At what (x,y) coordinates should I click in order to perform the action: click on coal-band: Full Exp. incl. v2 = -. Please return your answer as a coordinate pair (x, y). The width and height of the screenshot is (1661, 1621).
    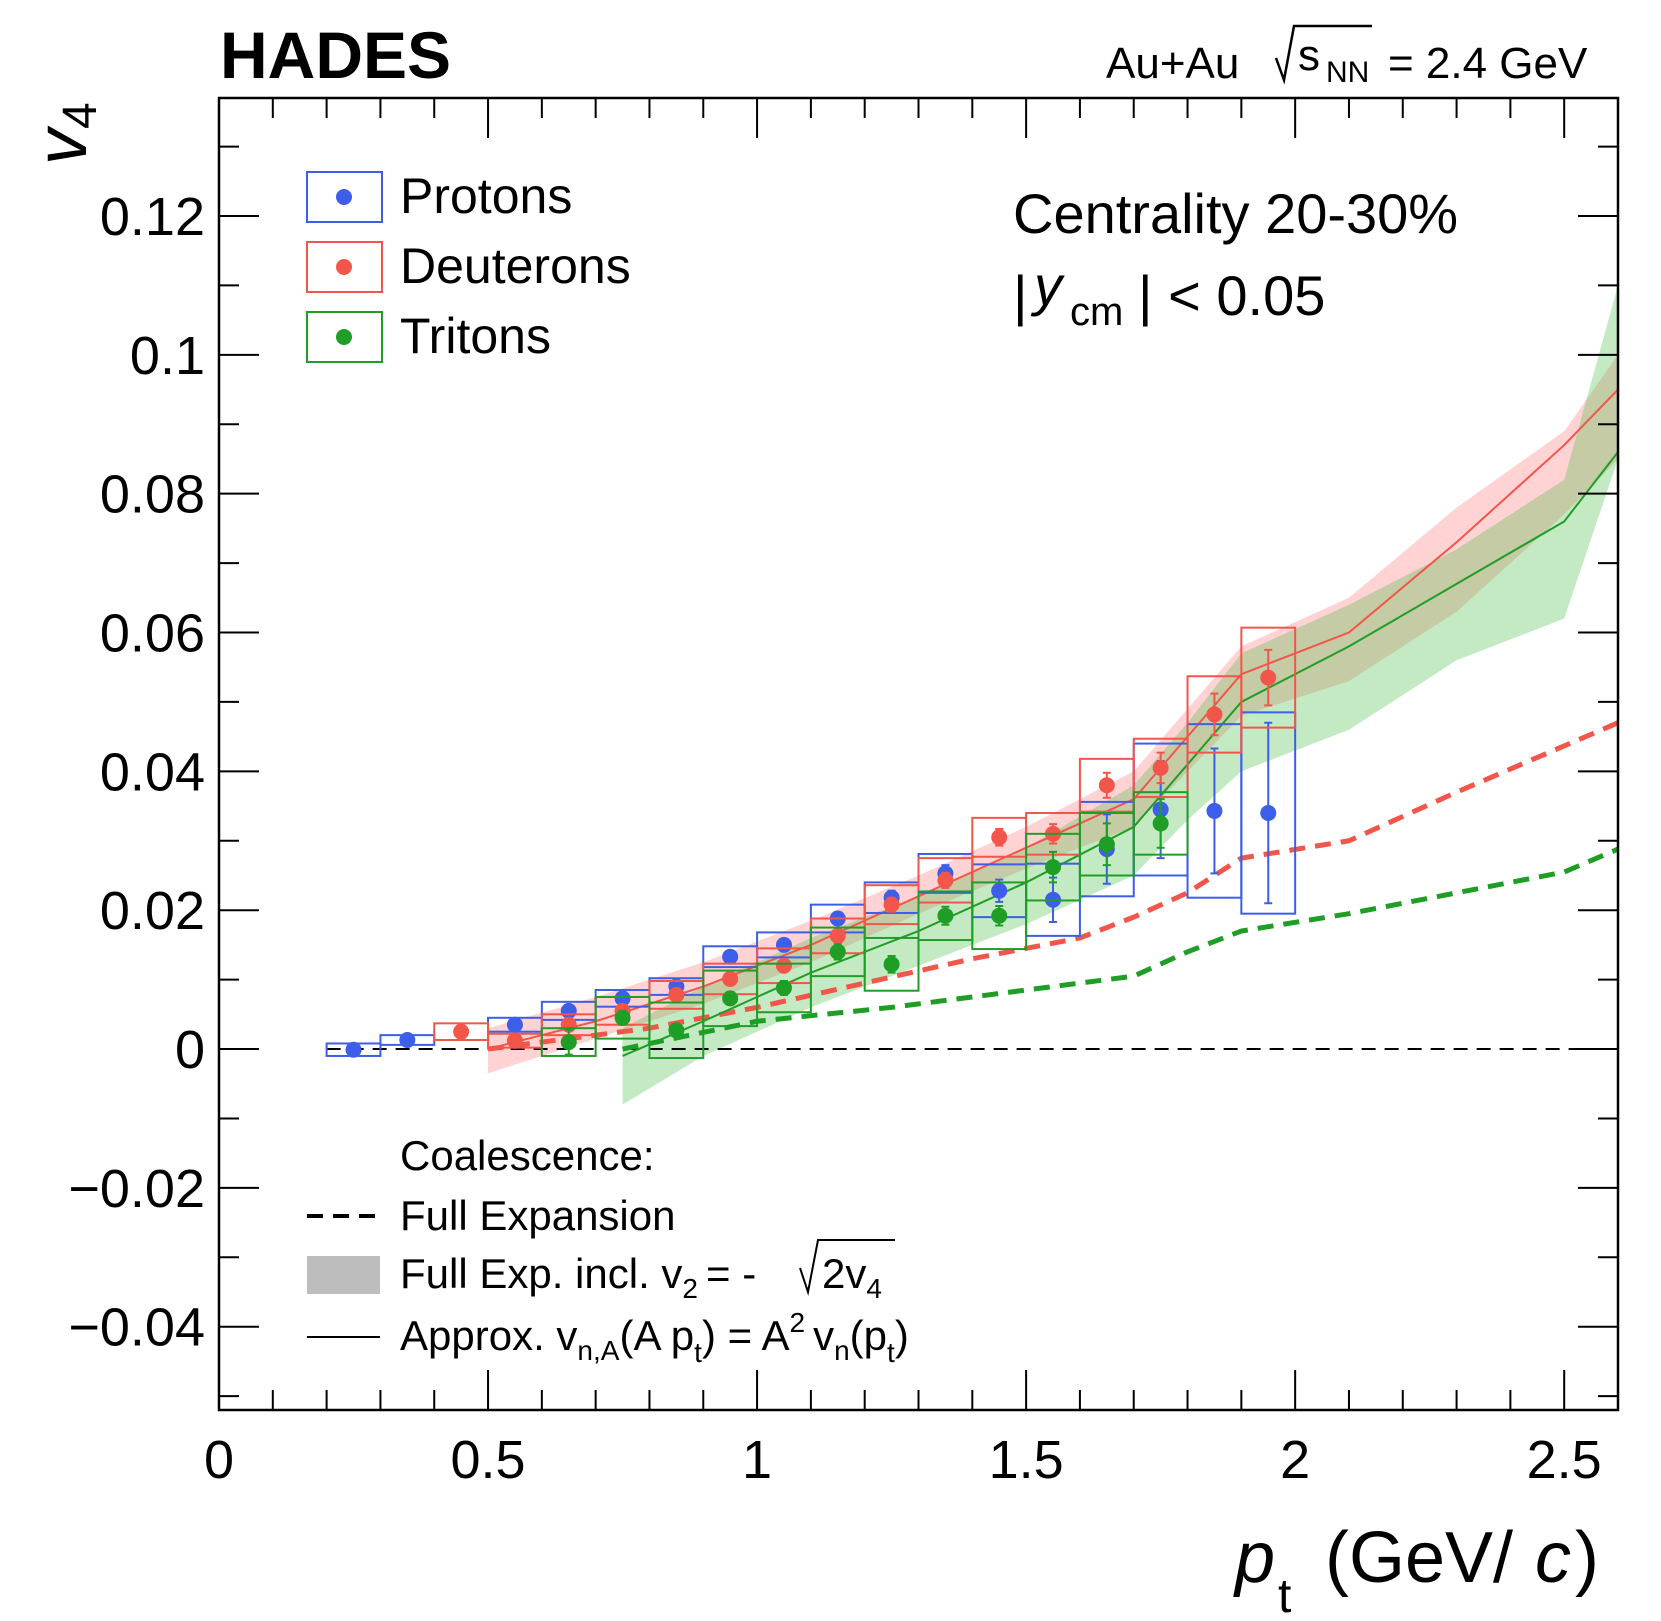
    Looking at the image, I should click on (578, 1277).